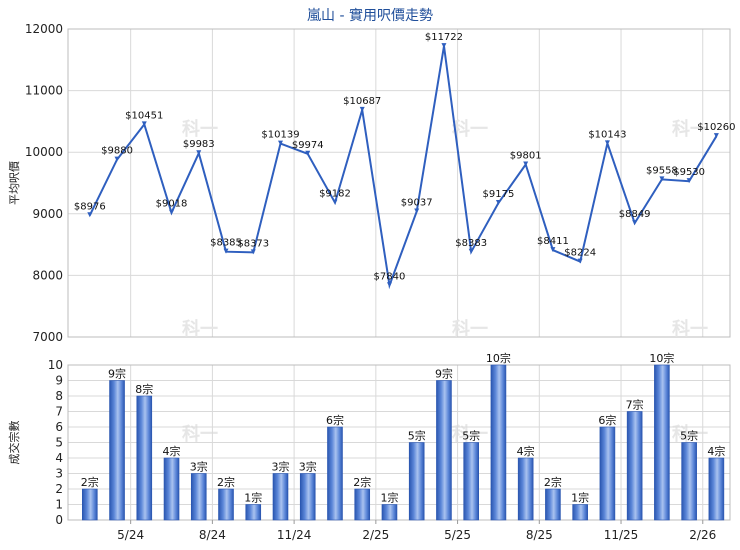  I want to click on bar-label: 8宗, so click(144, 389).